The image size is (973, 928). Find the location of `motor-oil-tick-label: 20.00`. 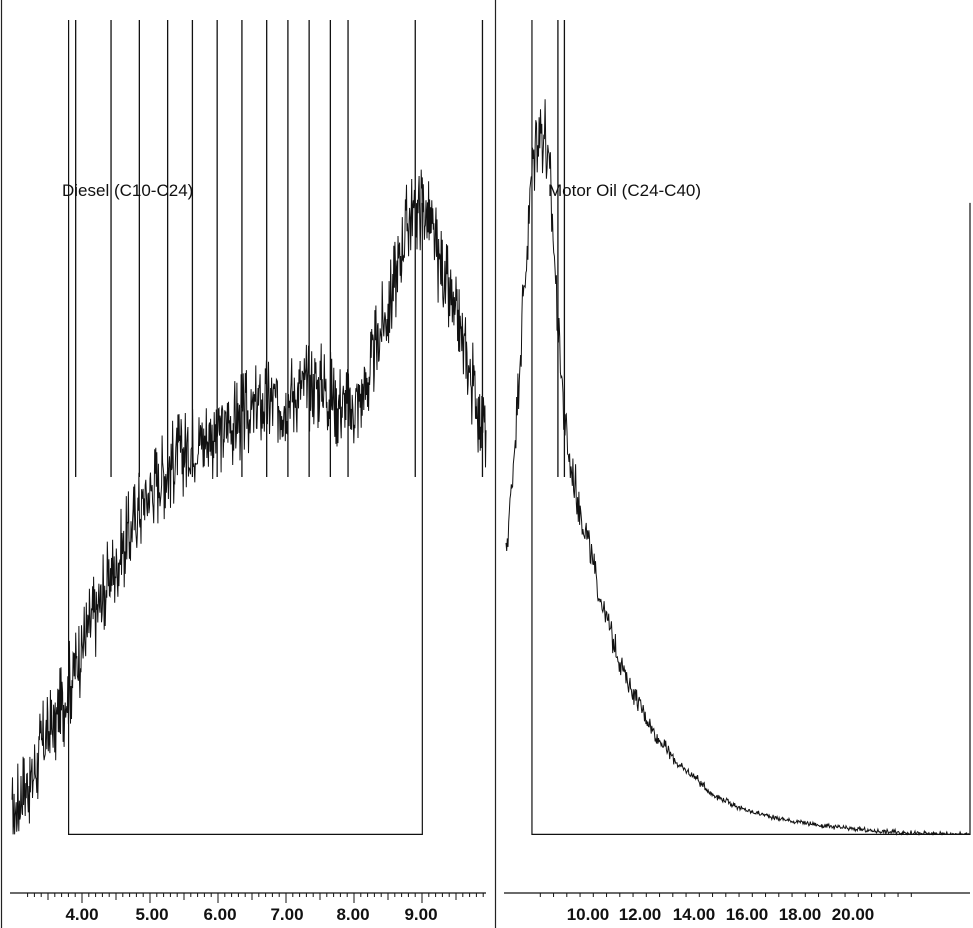

motor-oil-tick-label: 20.00 is located at coordinates (853, 914).